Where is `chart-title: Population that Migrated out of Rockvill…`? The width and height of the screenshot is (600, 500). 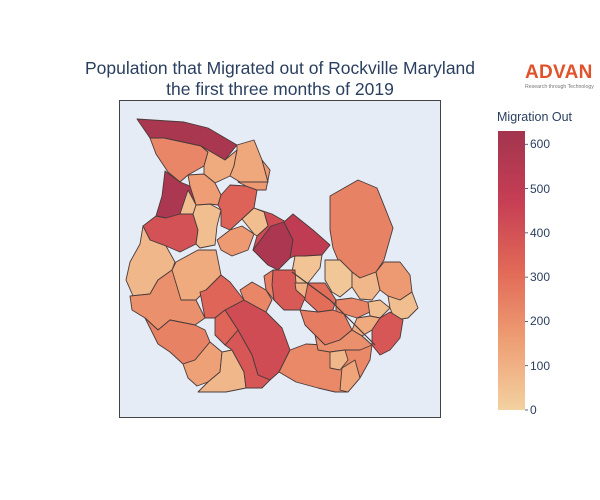
chart-title: Population that Migrated out of Rockvill… is located at coordinates (280, 79).